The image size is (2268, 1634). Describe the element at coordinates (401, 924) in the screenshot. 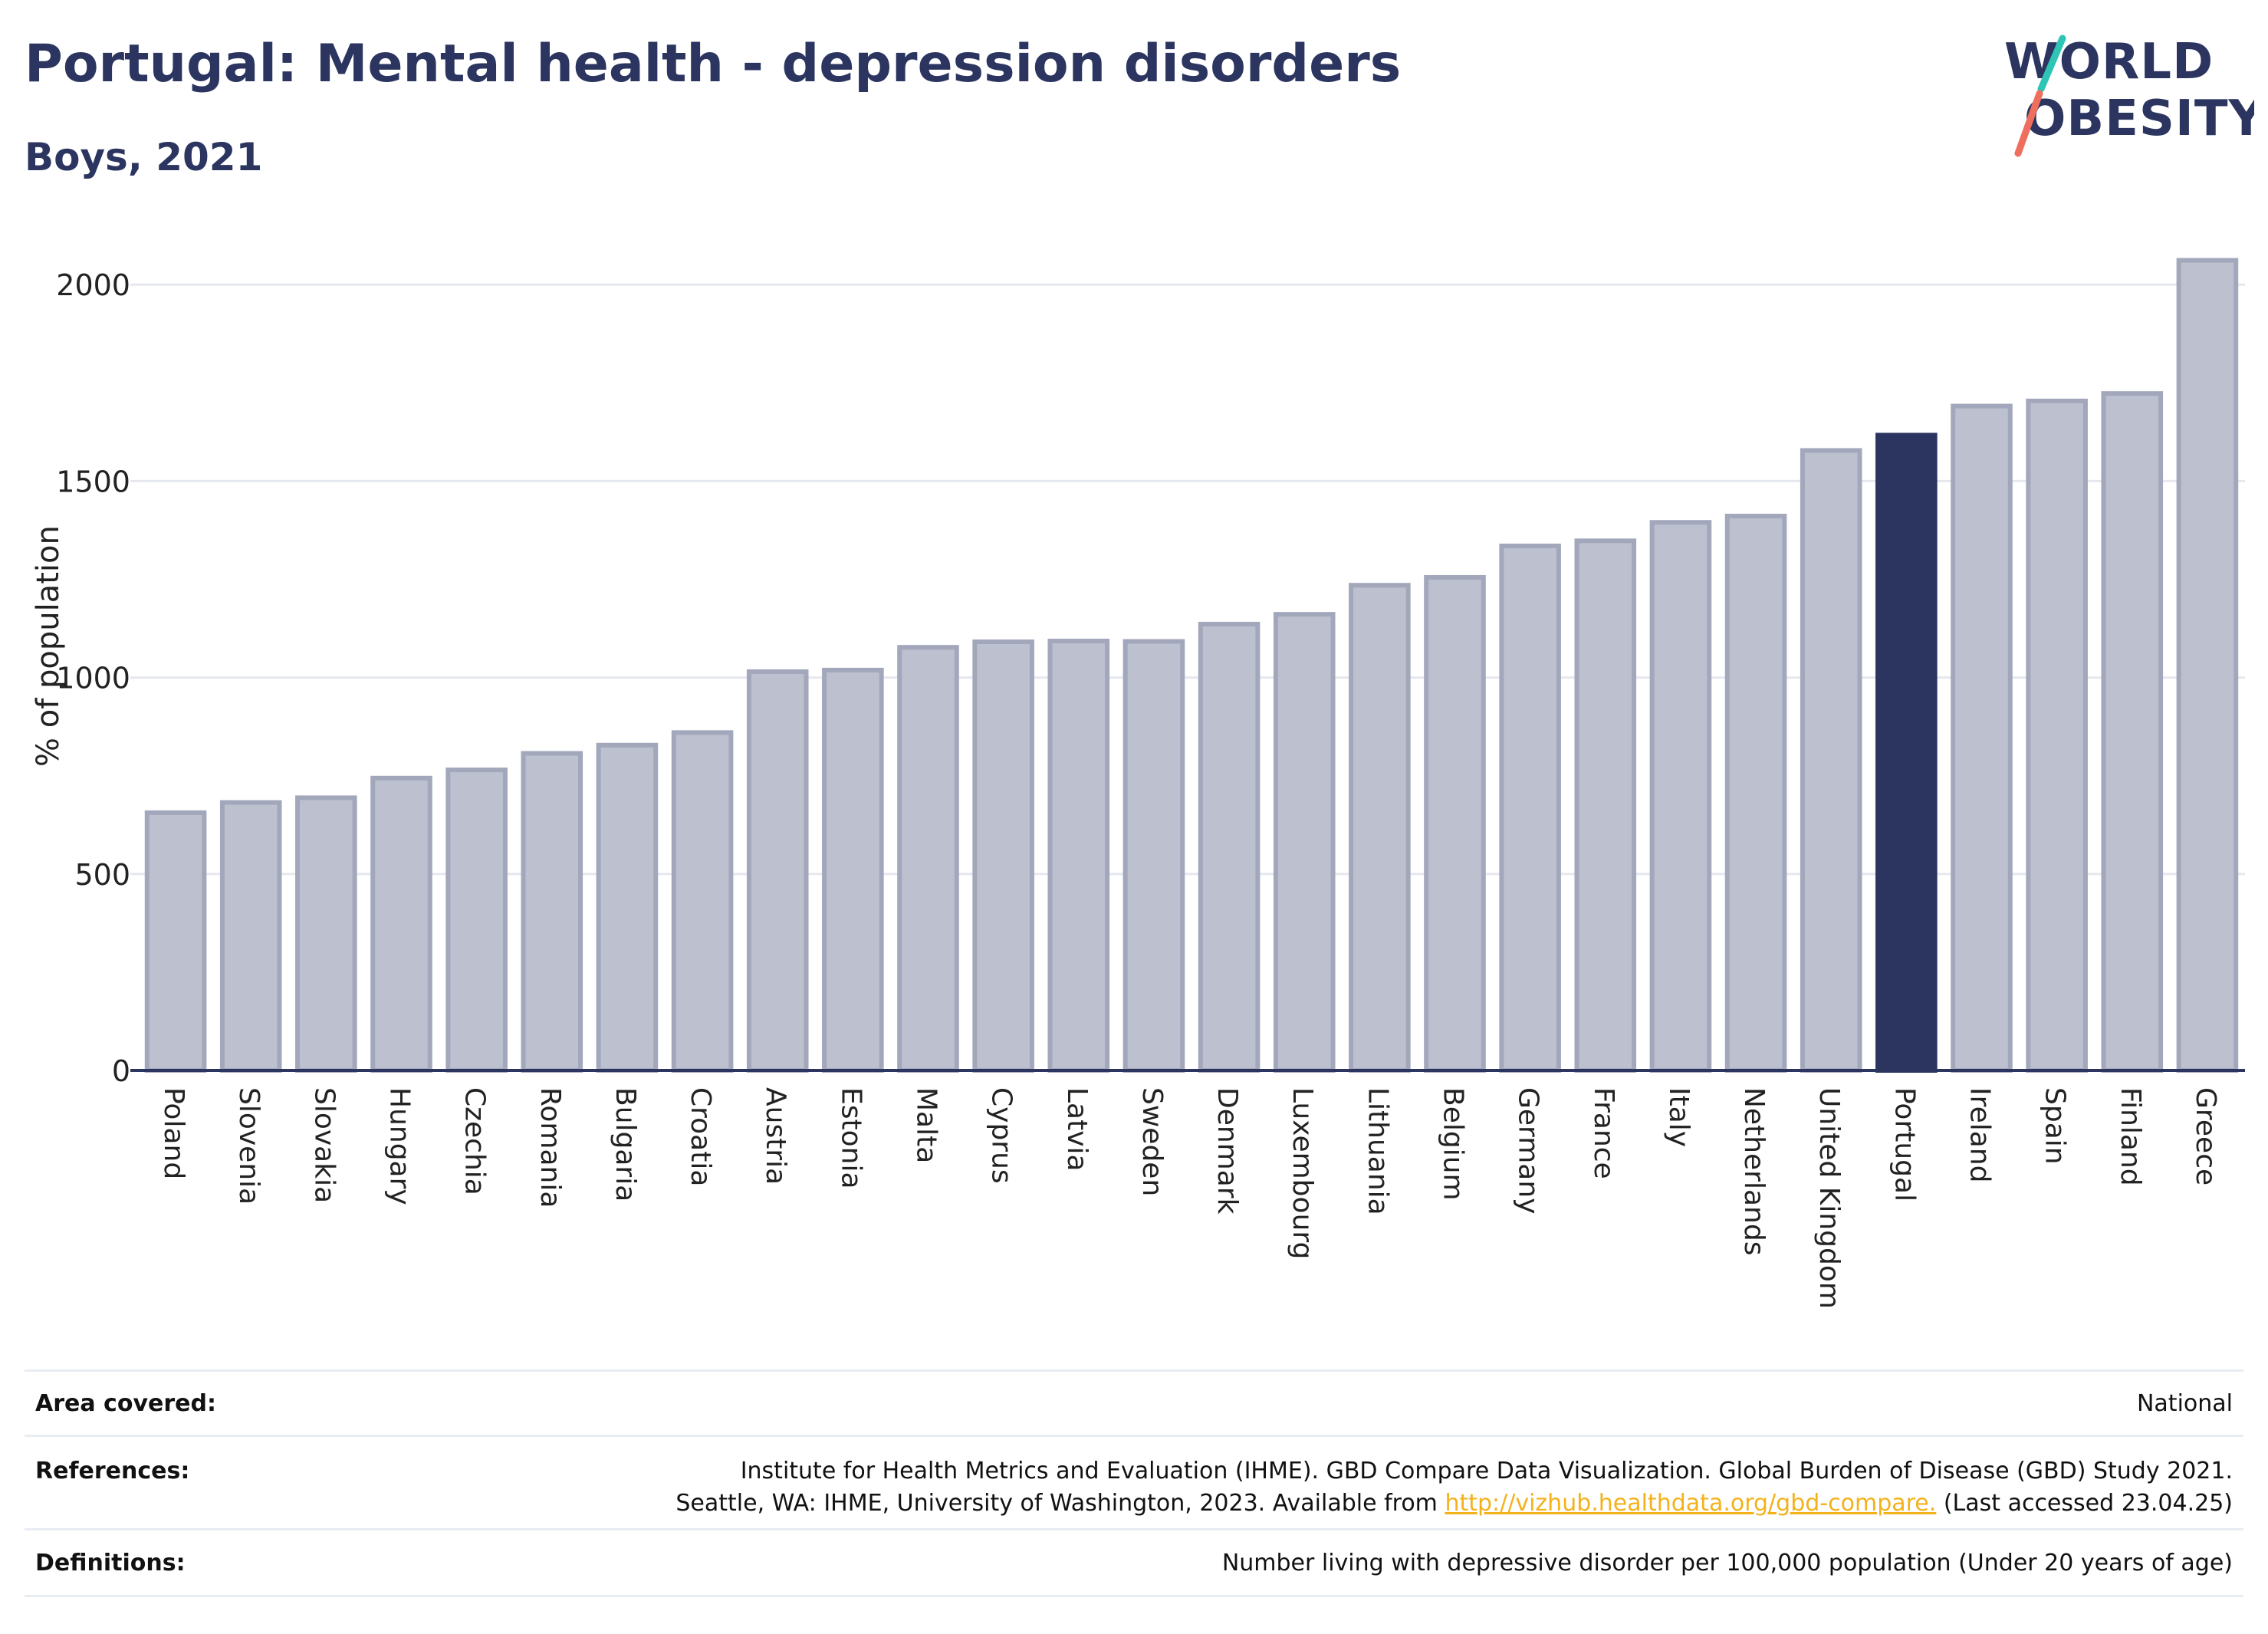

I see `bar-hungary` at that location.